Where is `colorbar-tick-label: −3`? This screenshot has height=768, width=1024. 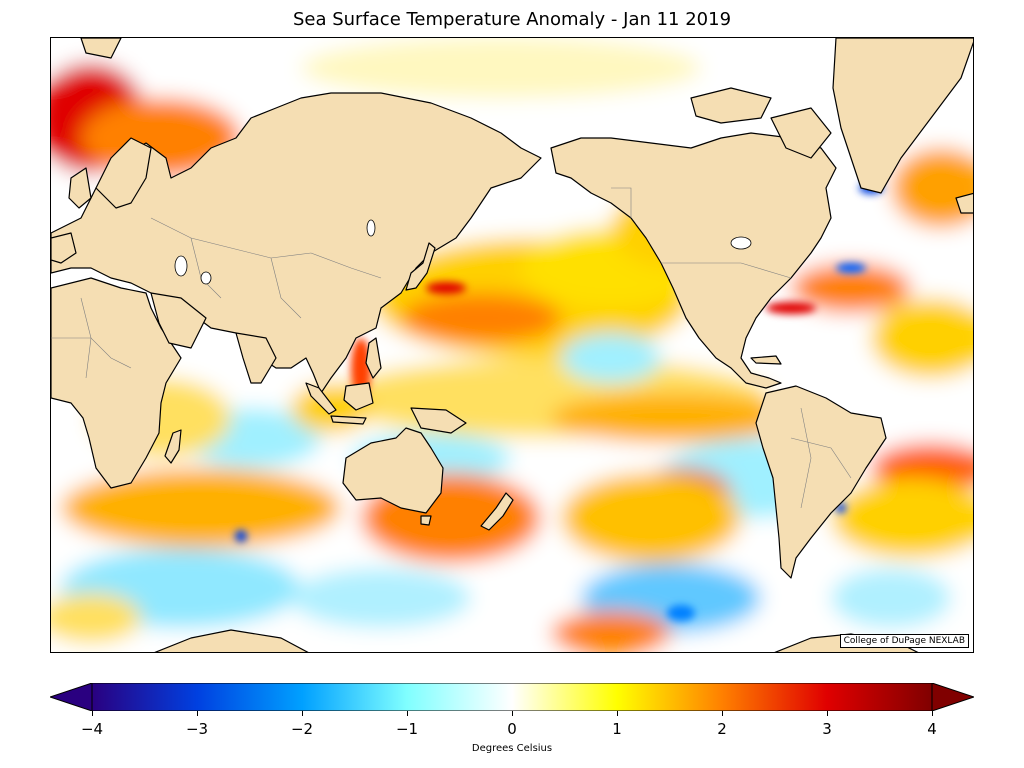 colorbar-tick-label: −3 is located at coordinates (197, 729).